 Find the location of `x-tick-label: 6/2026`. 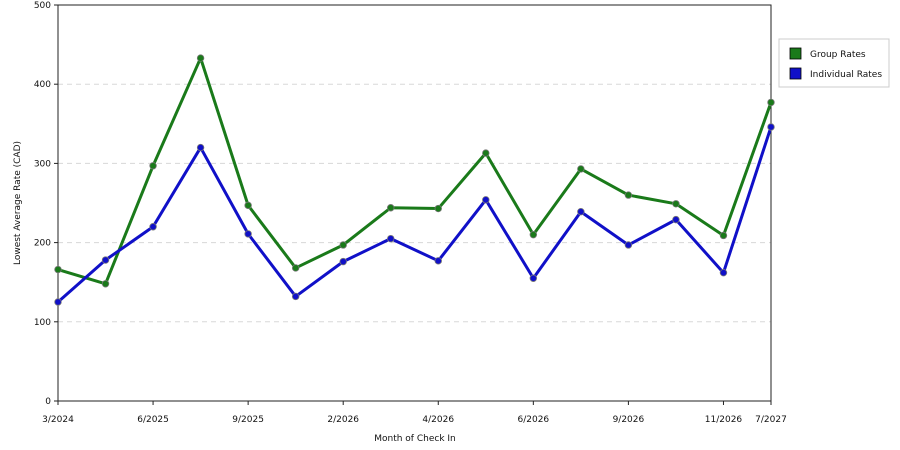

x-tick-label: 6/2026 is located at coordinates (533, 420).